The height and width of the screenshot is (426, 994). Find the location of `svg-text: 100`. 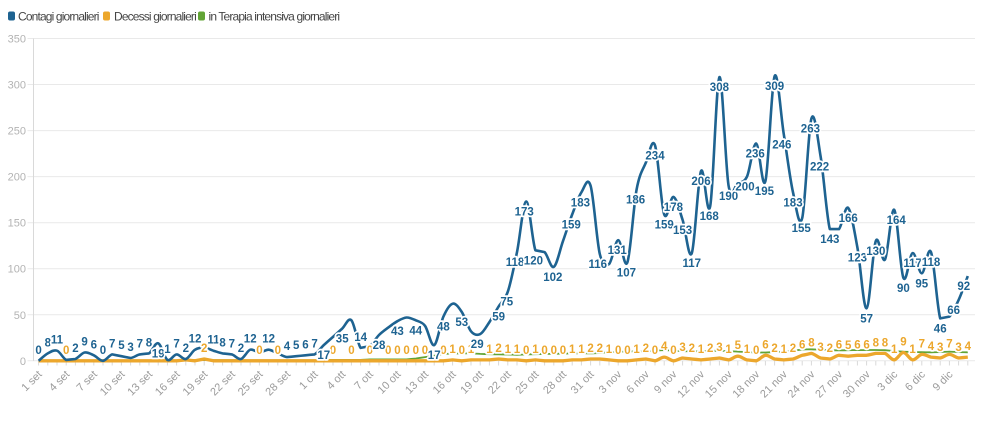

svg-text: 100 is located at coordinates (17, 270).